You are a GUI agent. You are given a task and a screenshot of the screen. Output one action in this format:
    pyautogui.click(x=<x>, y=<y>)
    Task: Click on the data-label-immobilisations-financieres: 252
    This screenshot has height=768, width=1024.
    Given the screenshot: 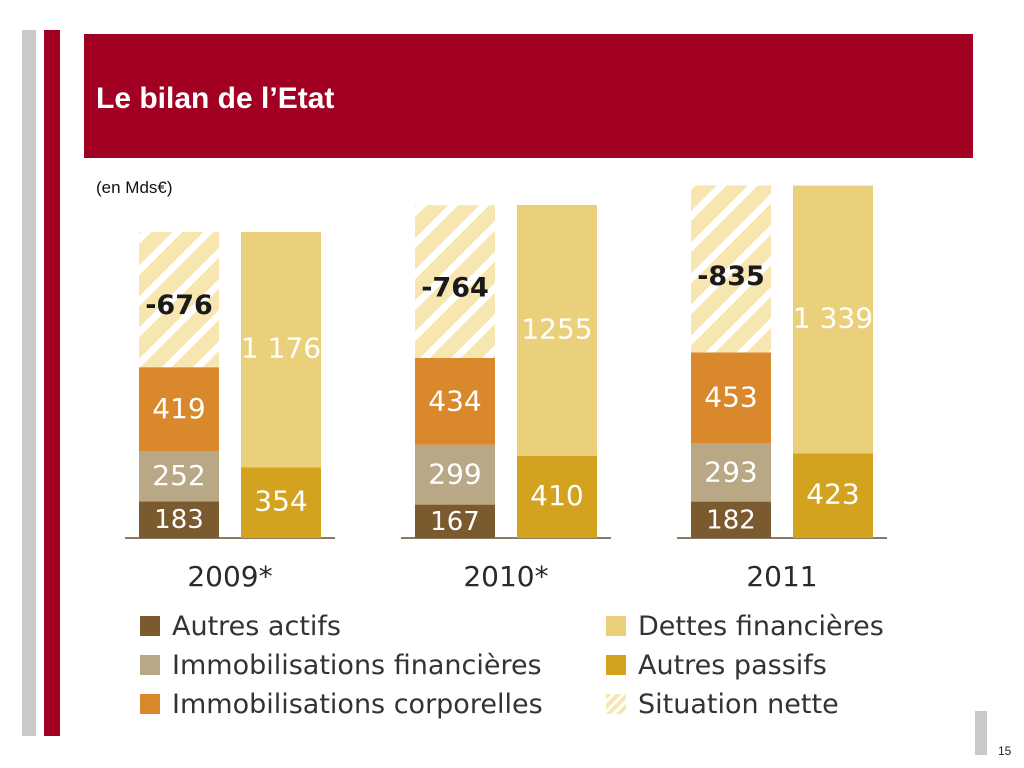 What is the action you would take?
    pyautogui.click(x=178, y=475)
    